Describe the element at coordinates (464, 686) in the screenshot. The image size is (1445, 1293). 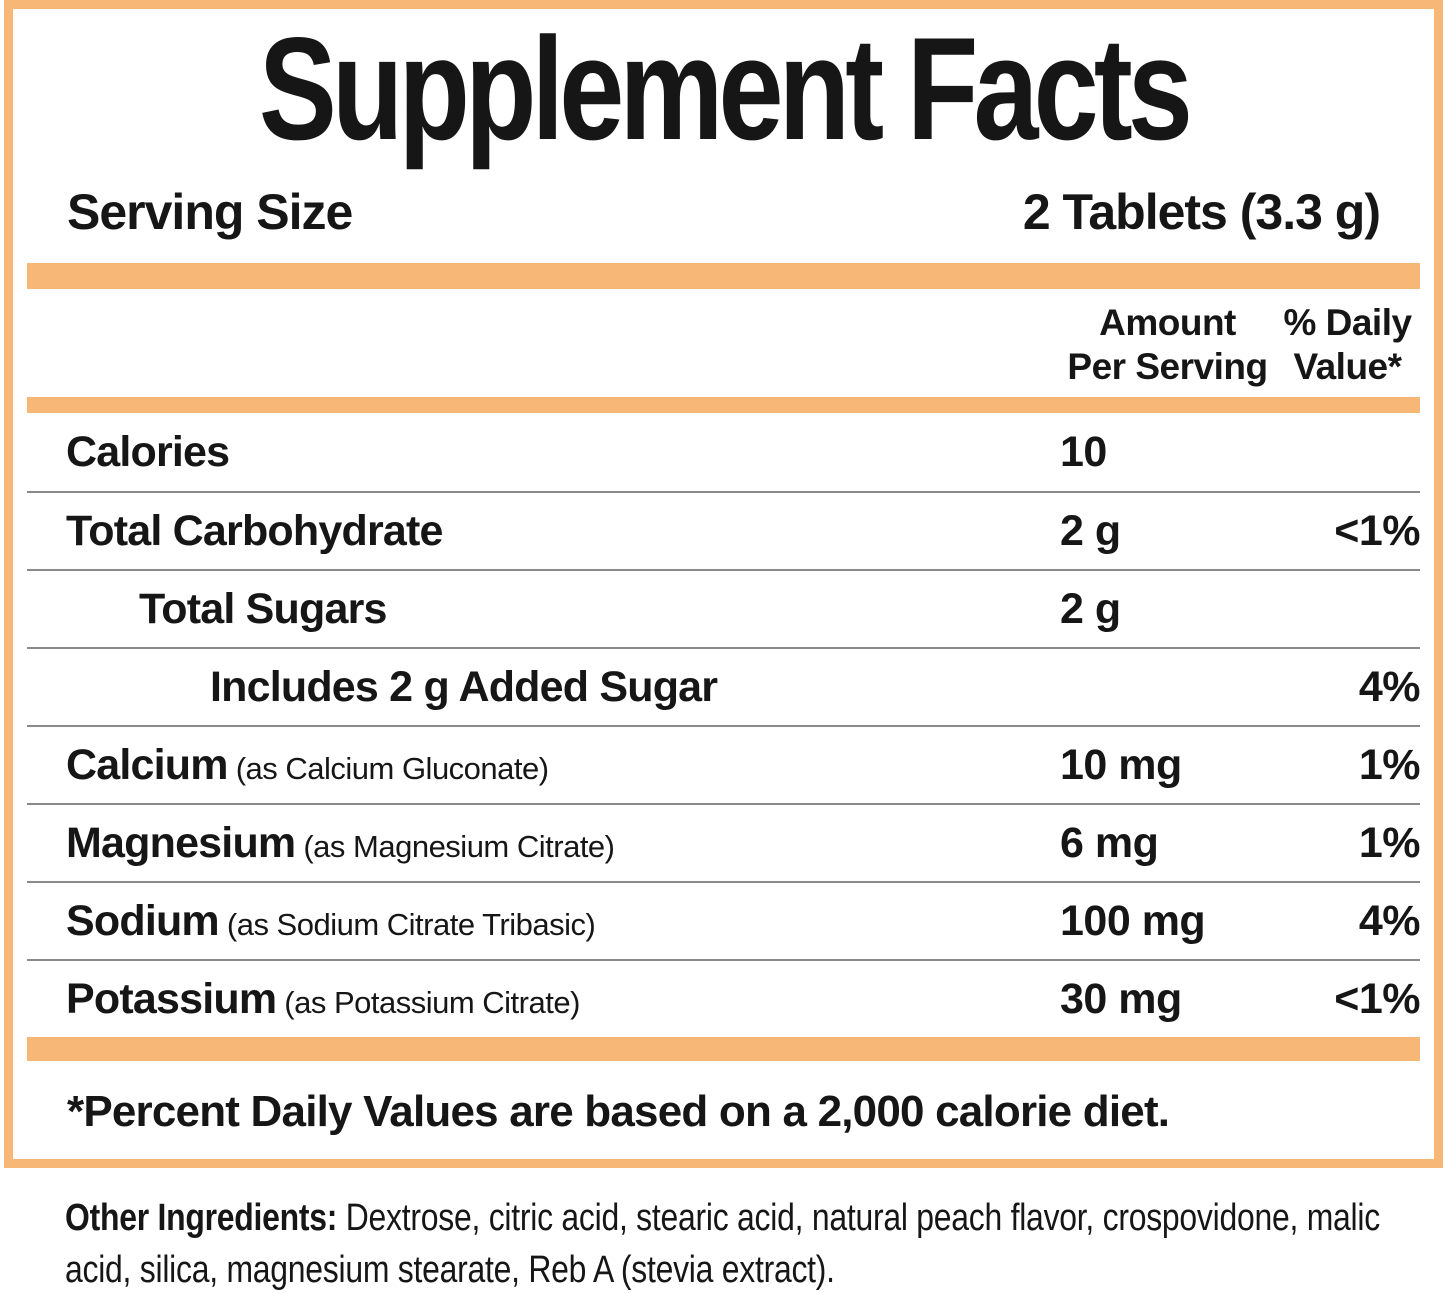
I see `nutrient-name: Includes 2 g Added Sugar` at that location.